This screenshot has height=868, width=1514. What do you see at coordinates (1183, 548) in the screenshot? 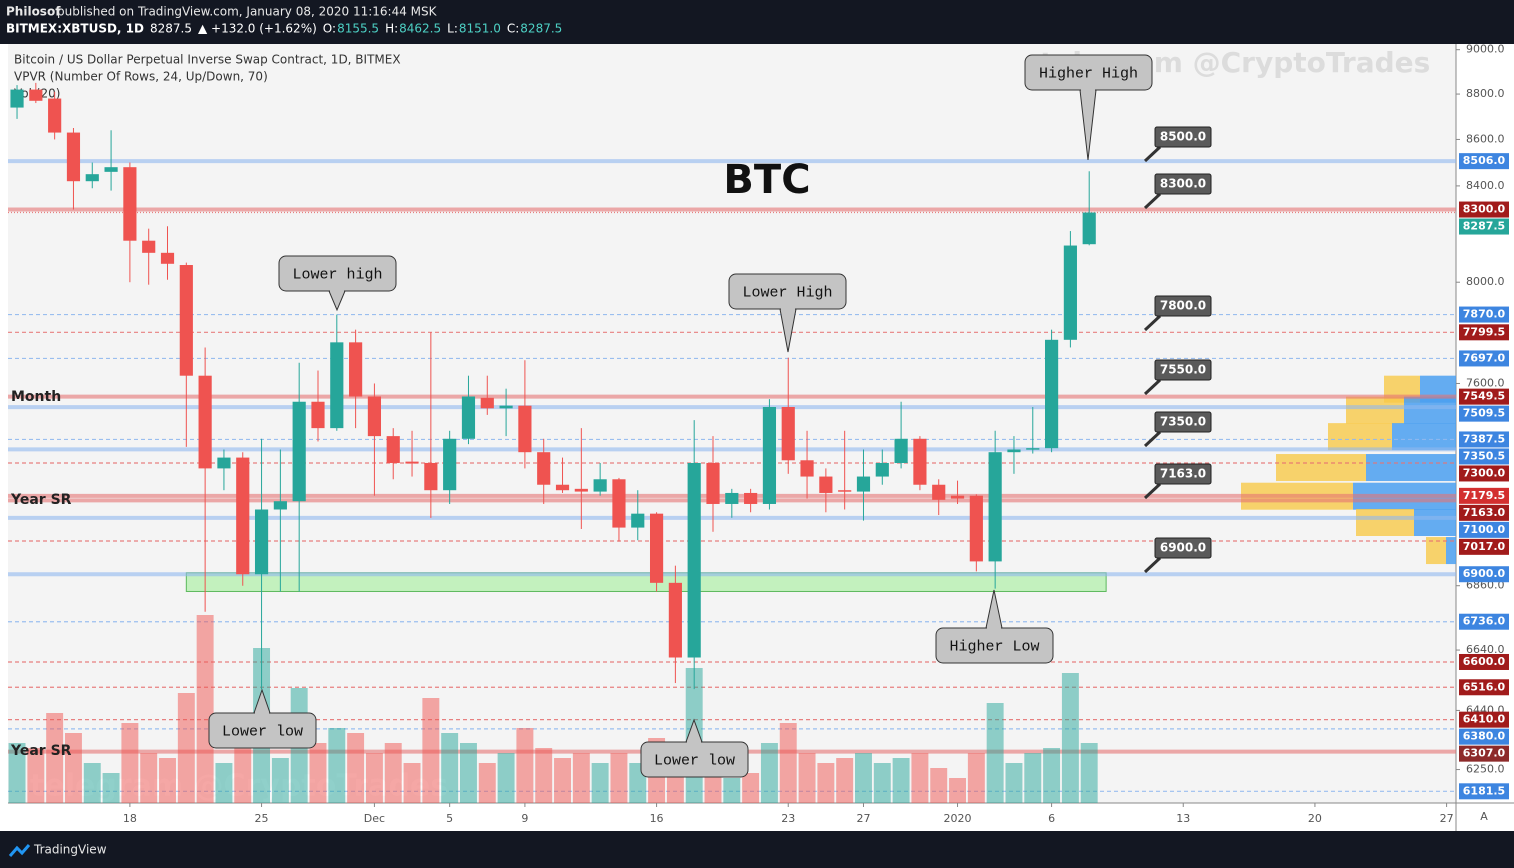
I see `callout-label: 6900.0` at bounding box center [1183, 548].